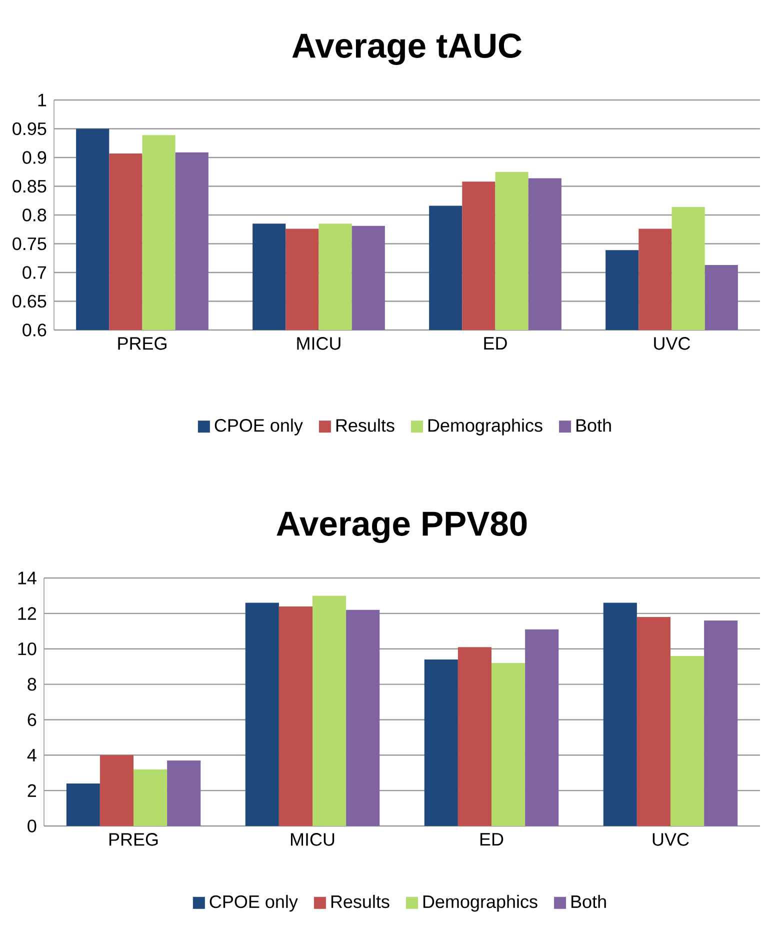 Image resolution: width=770 pixels, height=936 pixels. What do you see at coordinates (42, 100) in the screenshot?
I see `y-tick-label: 1` at bounding box center [42, 100].